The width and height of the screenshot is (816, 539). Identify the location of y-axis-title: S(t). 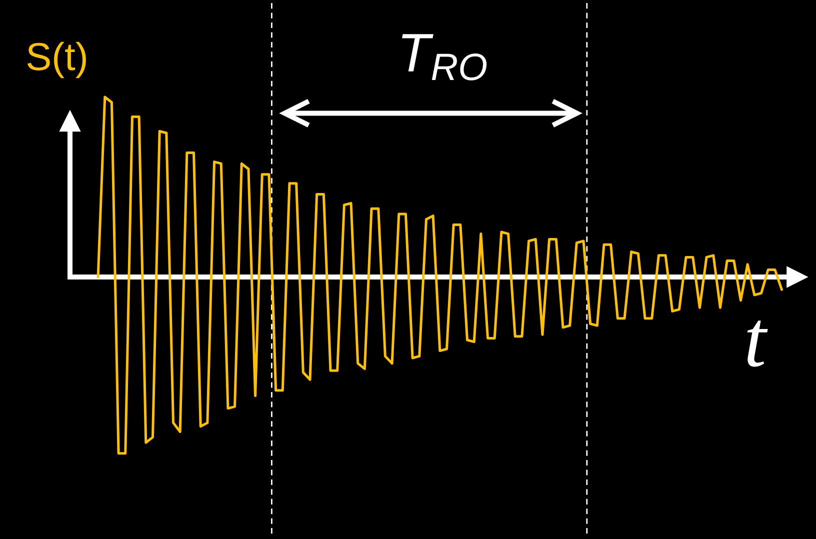
(56, 60).